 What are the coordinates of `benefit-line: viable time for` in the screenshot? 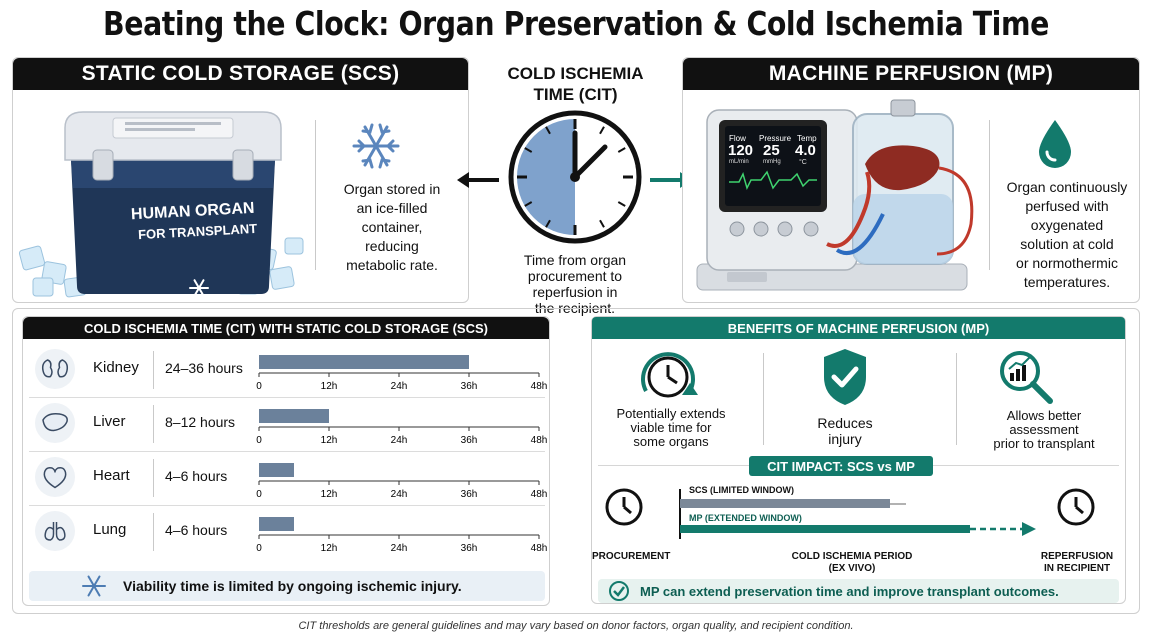 It's located at (671, 427).